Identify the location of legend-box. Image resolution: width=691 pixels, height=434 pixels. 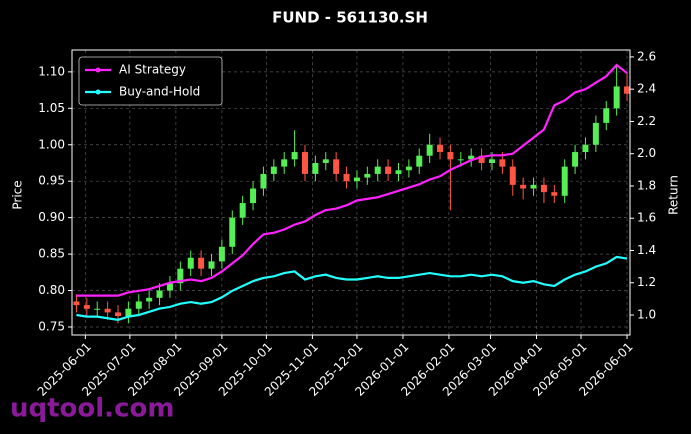
(150, 81).